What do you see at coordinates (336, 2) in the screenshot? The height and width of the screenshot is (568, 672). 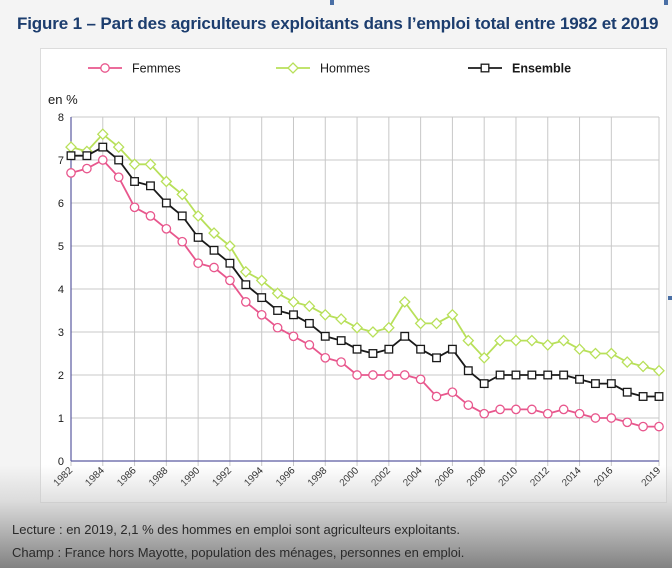 I see `top-decoration` at bounding box center [336, 2].